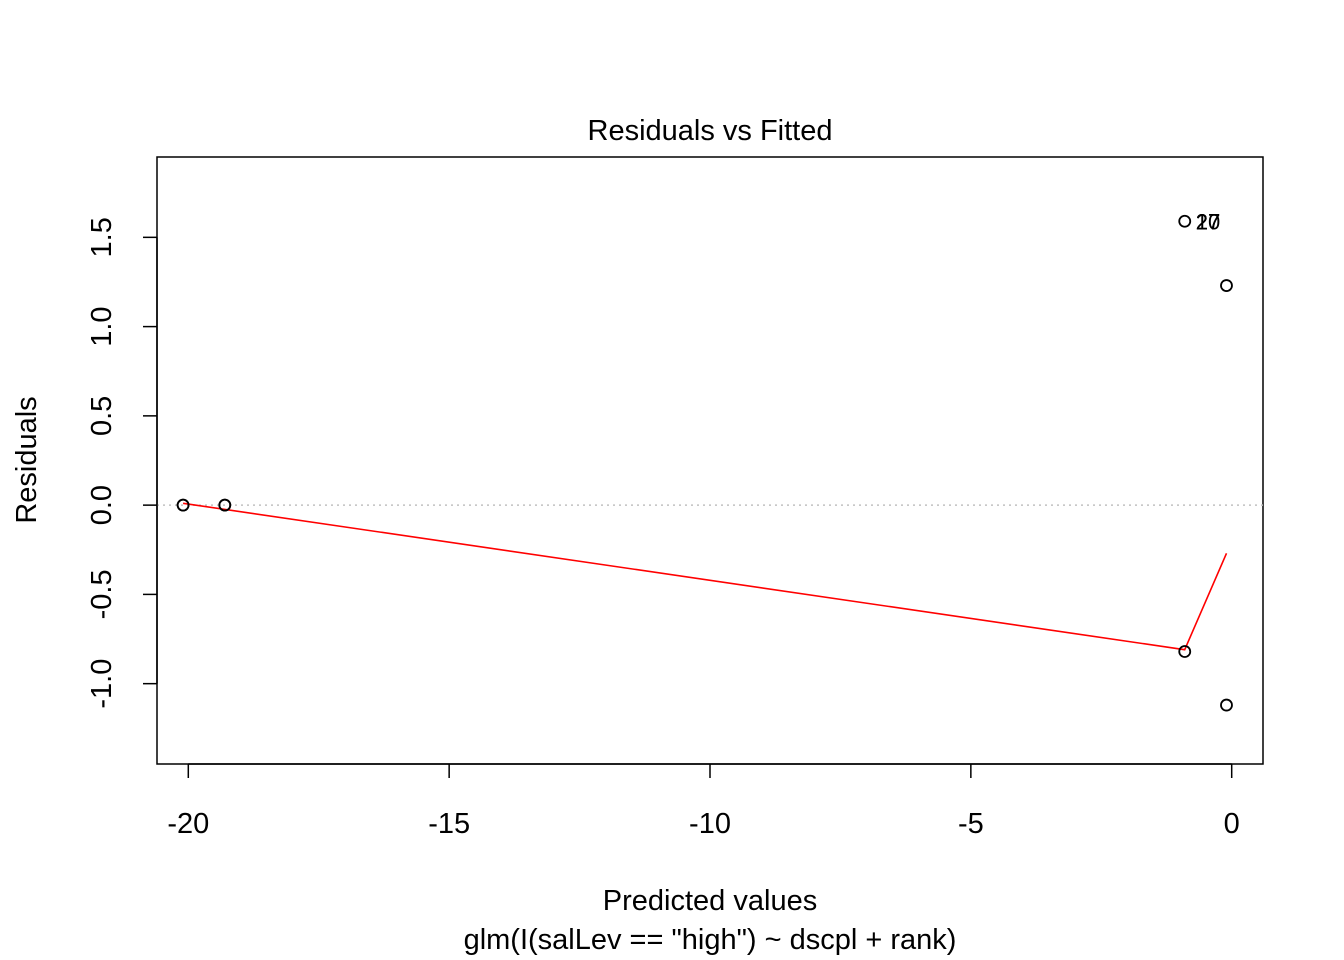 Image resolution: width=1344 pixels, height=960 pixels. I want to click on y-axis-label: Residuals, so click(27, 459).